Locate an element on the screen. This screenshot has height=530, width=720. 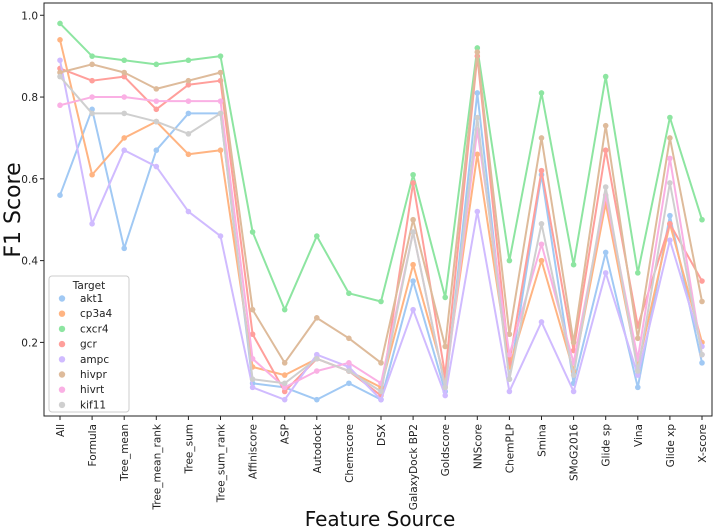
x-tick-label: ChemPLP is located at coordinates (510, 448).